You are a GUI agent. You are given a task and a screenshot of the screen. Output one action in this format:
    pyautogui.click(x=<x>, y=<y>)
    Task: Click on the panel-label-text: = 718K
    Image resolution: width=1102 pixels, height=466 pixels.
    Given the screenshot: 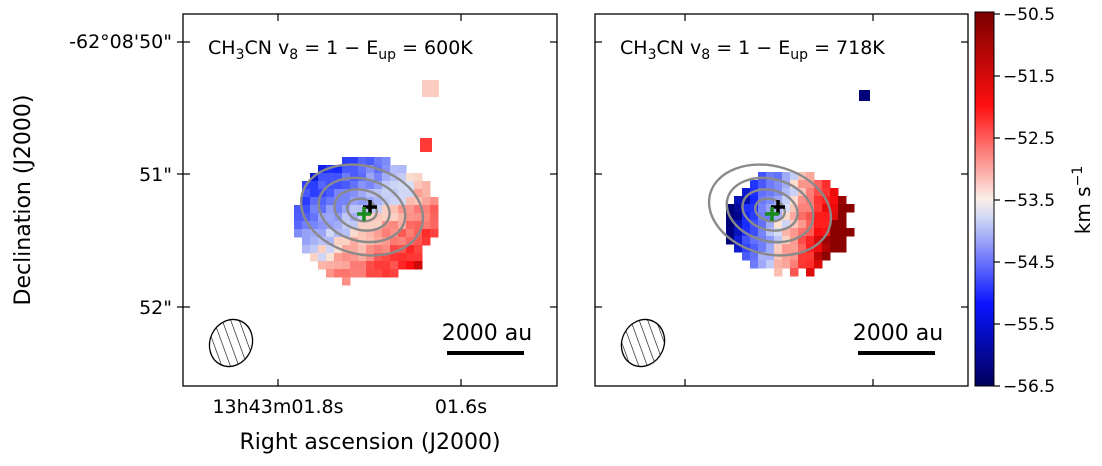 What is the action you would take?
    pyautogui.click(x=846, y=48)
    